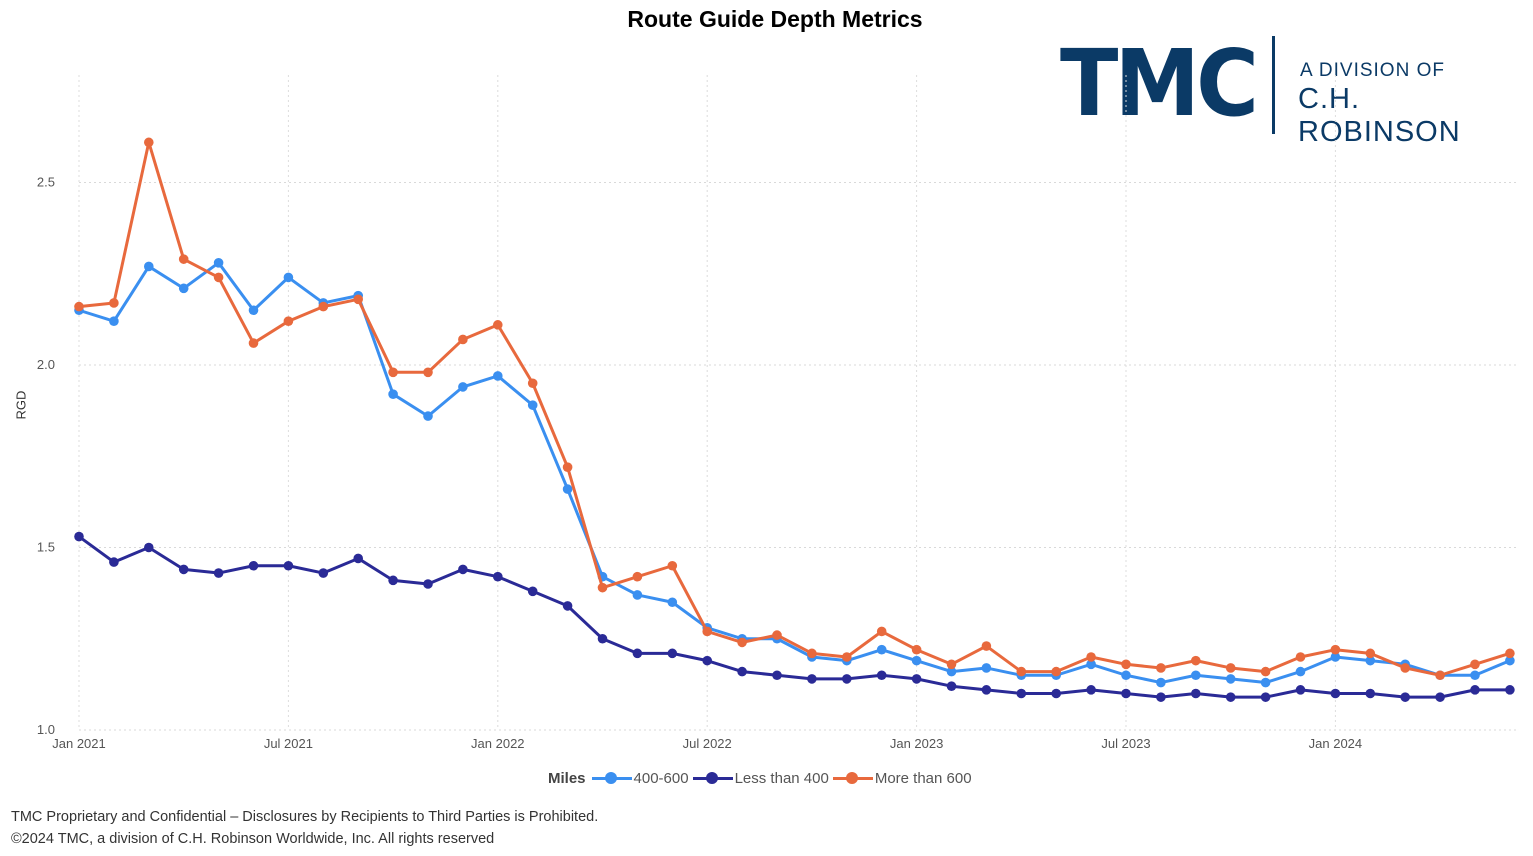 This screenshot has height=856, width=1533. I want to click on legend-title: Miles, so click(567, 778).